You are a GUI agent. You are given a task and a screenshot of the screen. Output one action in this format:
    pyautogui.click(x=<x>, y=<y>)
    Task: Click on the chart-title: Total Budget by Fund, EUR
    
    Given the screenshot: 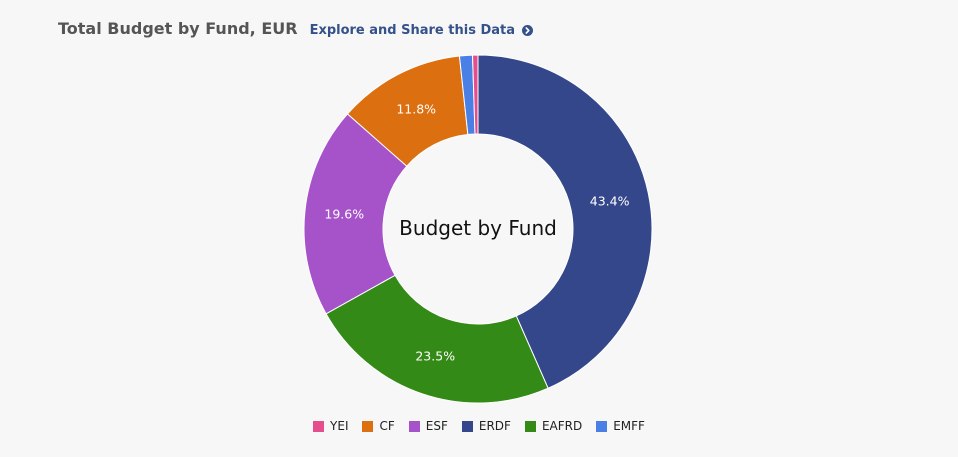 What is the action you would take?
    pyautogui.click(x=178, y=28)
    